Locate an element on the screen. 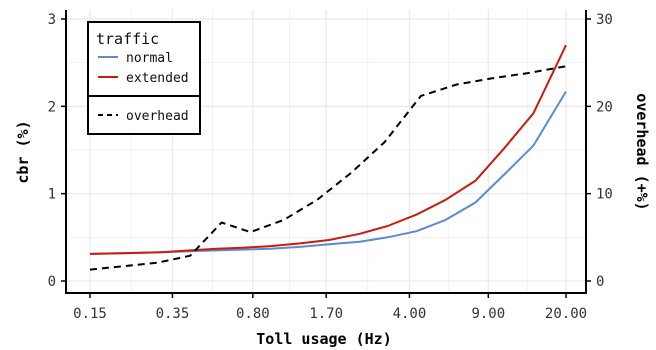  y-tick-label: 3 is located at coordinates (52, 20).